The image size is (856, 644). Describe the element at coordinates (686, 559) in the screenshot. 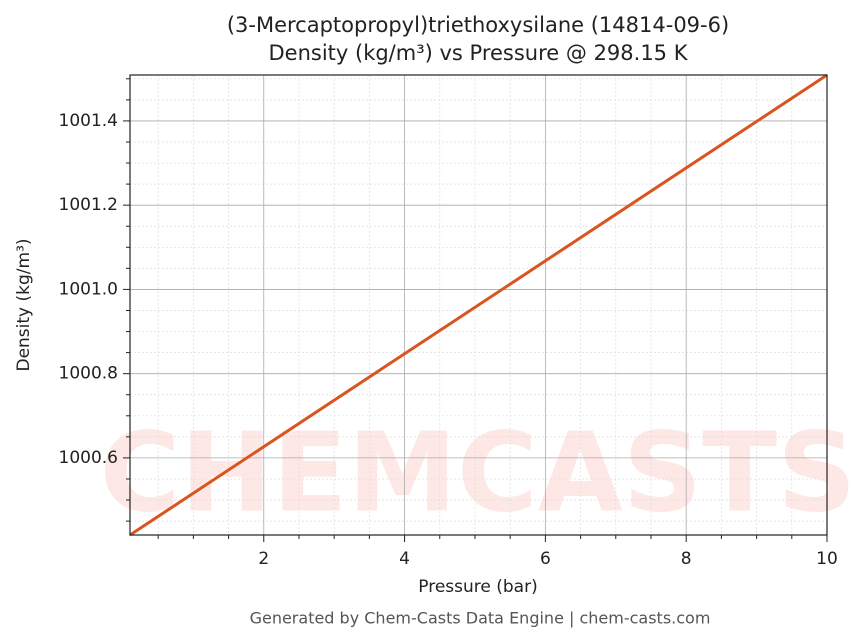

I see `x-tick-label: 8` at that location.